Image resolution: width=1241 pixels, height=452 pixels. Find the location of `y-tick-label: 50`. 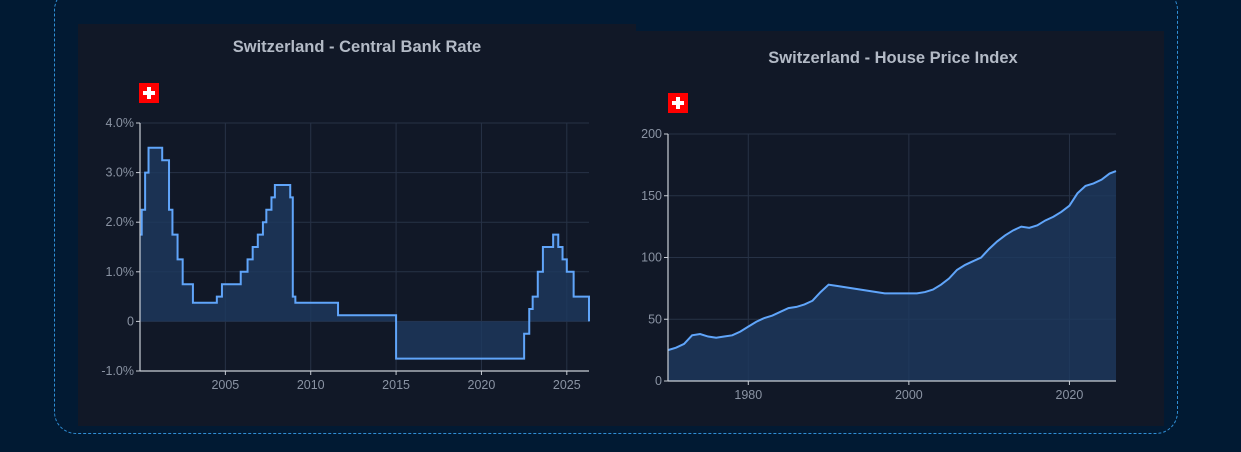

y-tick-label: 50 is located at coordinates (655, 319).